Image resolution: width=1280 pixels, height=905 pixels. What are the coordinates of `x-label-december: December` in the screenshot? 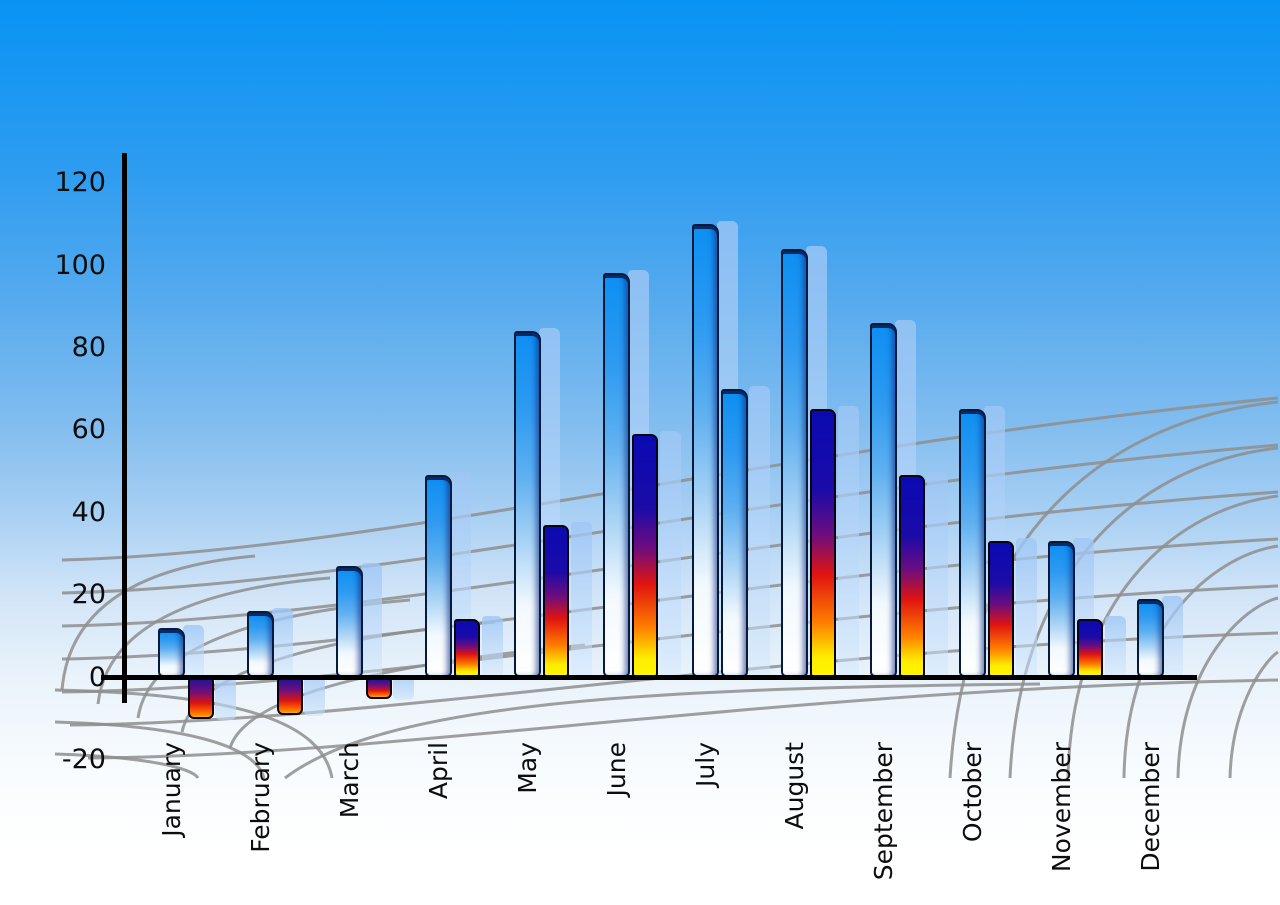 It's located at (1150, 807).